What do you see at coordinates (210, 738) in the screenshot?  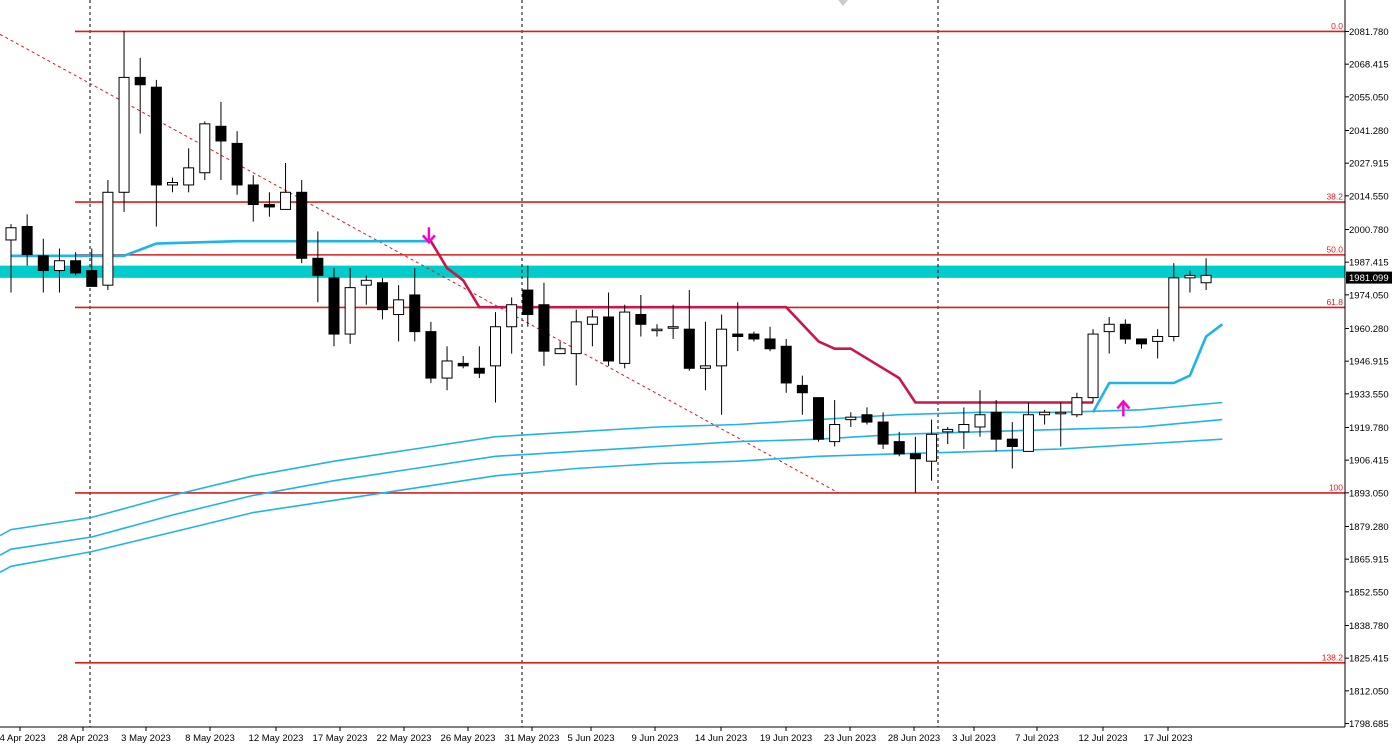 I see `date-tick-label: 8 May 2023` at bounding box center [210, 738].